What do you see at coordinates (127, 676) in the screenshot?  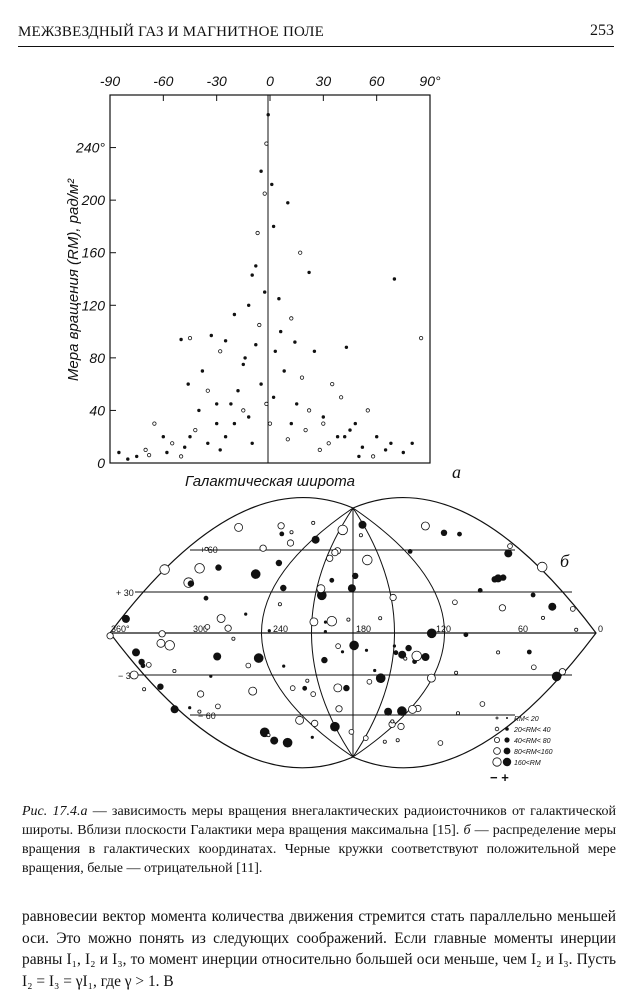 I see `lat-label-minus-30: − 30` at bounding box center [127, 676].